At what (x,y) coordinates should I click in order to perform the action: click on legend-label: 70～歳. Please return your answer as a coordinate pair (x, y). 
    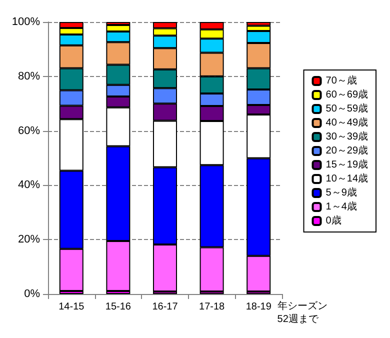
    Looking at the image, I should click on (341, 80).